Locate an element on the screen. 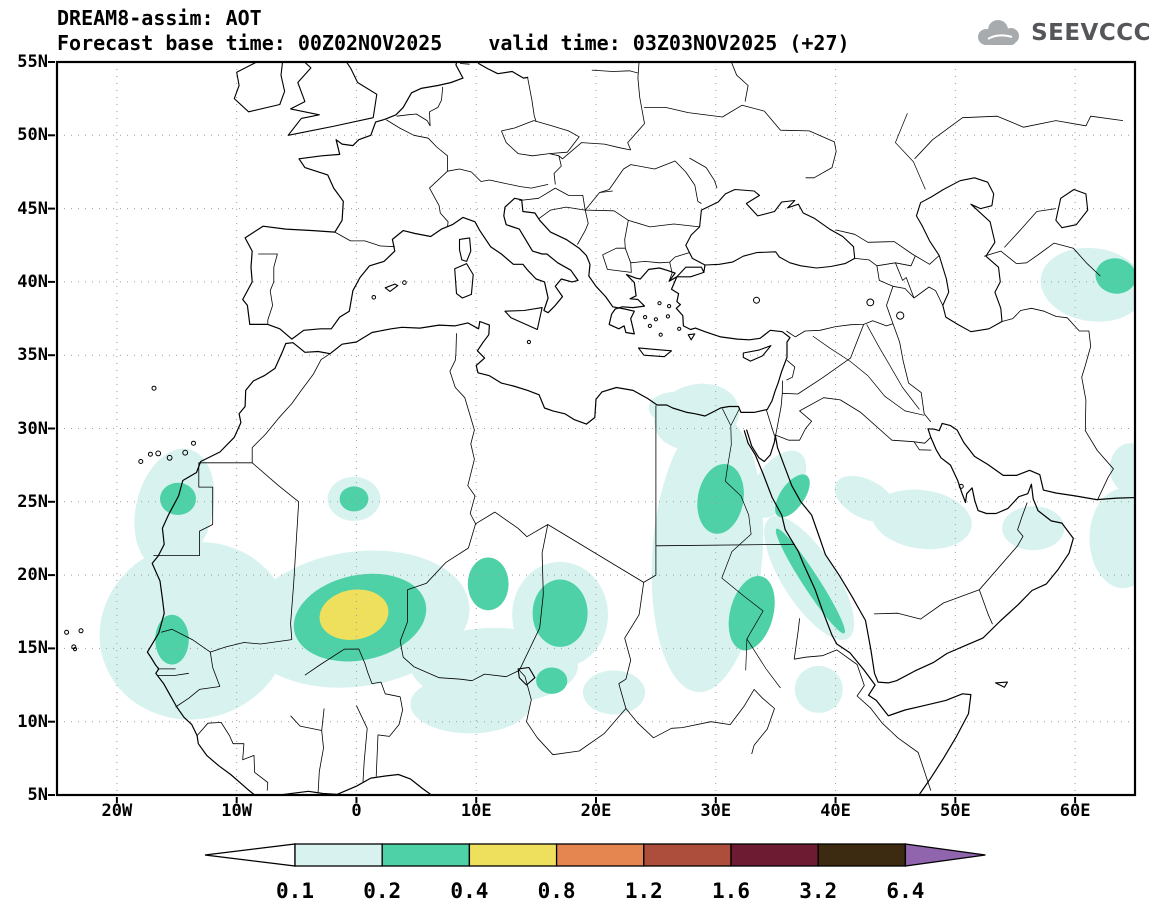  cloud-icon is located at coordinates (999, 32).